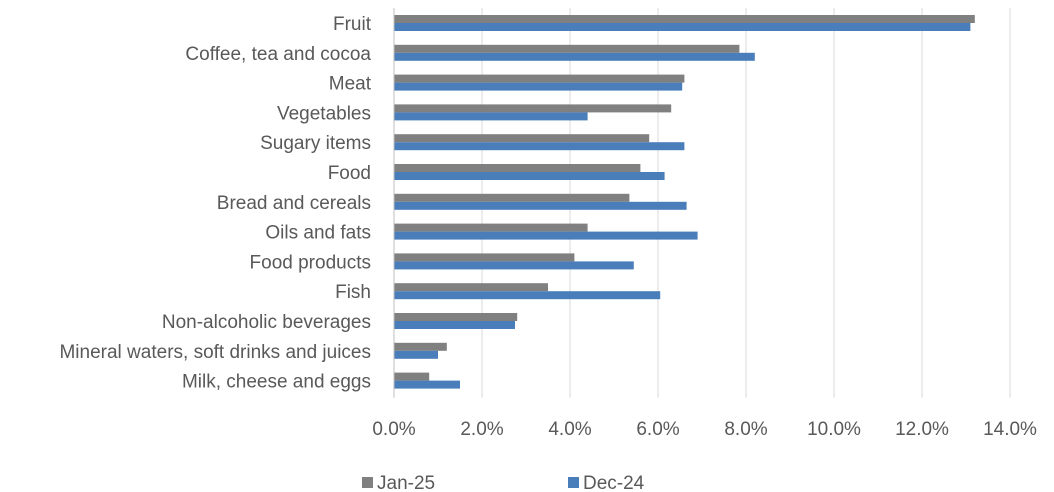 The image size is (1054, 492). Describe the element at coordinates (349, 173) in the screenshot. I see `category-label: Food` at that location.